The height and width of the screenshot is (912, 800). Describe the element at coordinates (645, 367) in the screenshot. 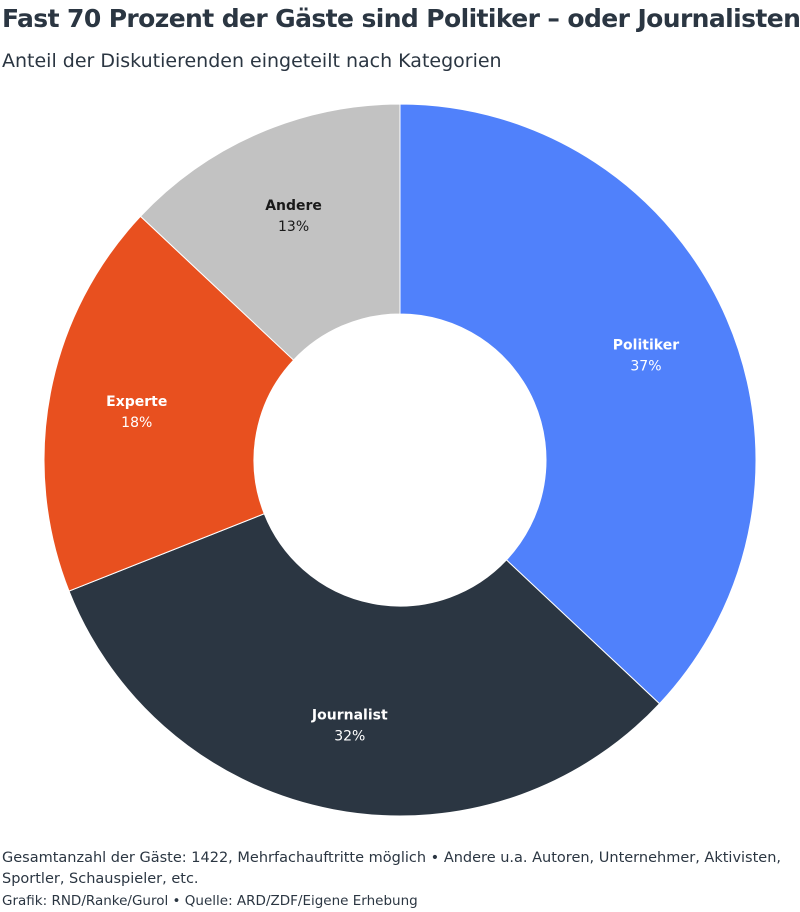

I see `slice-value-politiker: 37%` at that location.